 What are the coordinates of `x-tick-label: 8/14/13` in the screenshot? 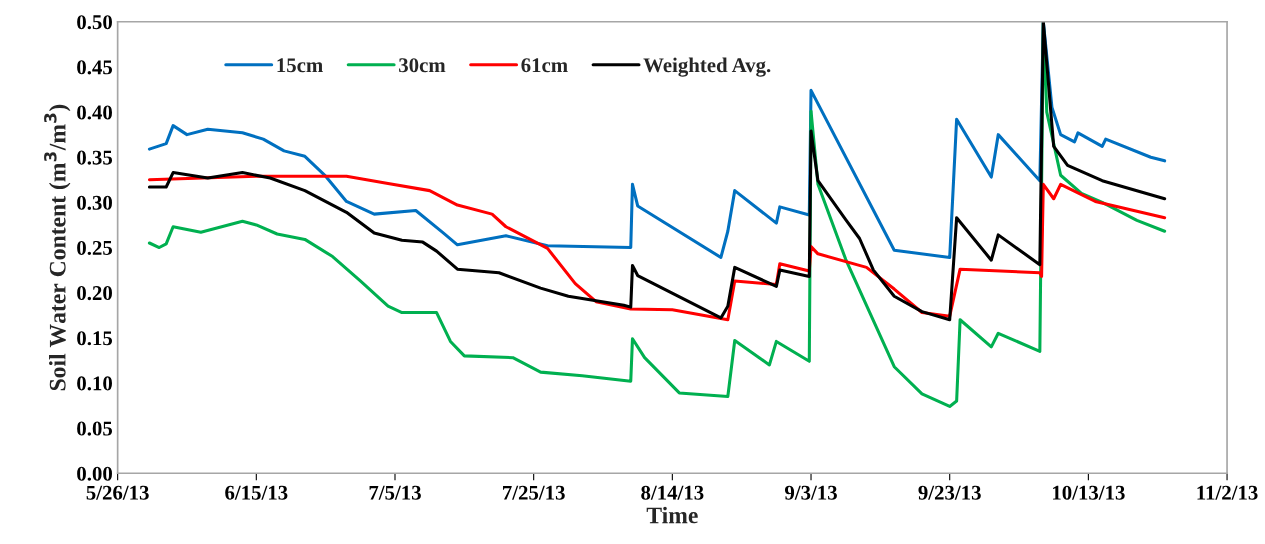 It's located at (672, 492).